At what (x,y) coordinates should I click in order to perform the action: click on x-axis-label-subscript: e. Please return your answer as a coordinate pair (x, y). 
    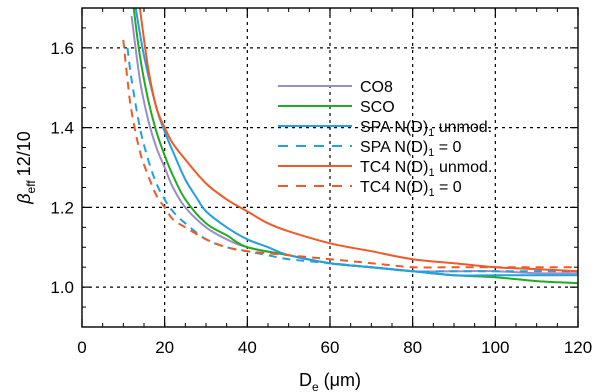
    Looking at the image, I should click on (315, 386).